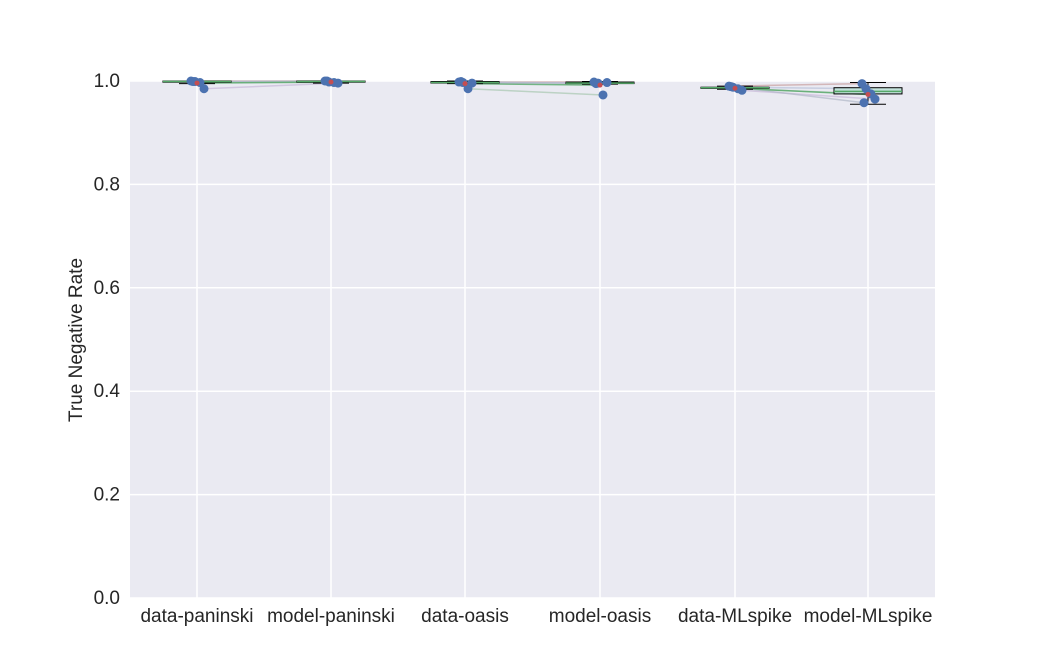 Image resolution: width=1039 pixels, height=671 pixels. What do you see at coordinates (868, 616) in the screenshot?
I see `x-tick-label: model-MLspike` at bounding box center [868, 616].